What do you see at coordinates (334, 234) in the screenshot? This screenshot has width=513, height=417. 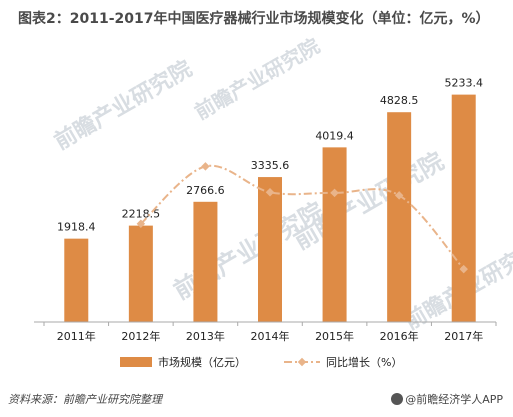 I see `bar-2015年` at bounding box center [334, 234].